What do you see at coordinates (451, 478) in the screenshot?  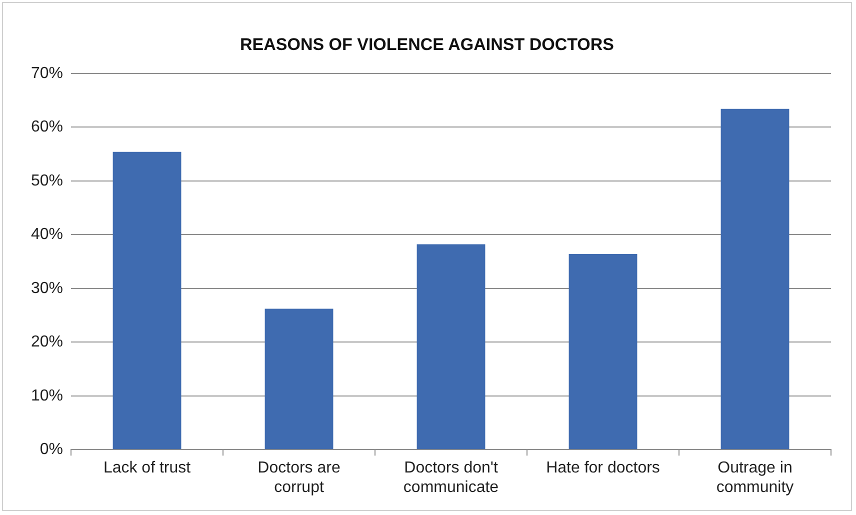 I see `x-tick-label: Doctors don't communicate` at bounding box center [451, 478].